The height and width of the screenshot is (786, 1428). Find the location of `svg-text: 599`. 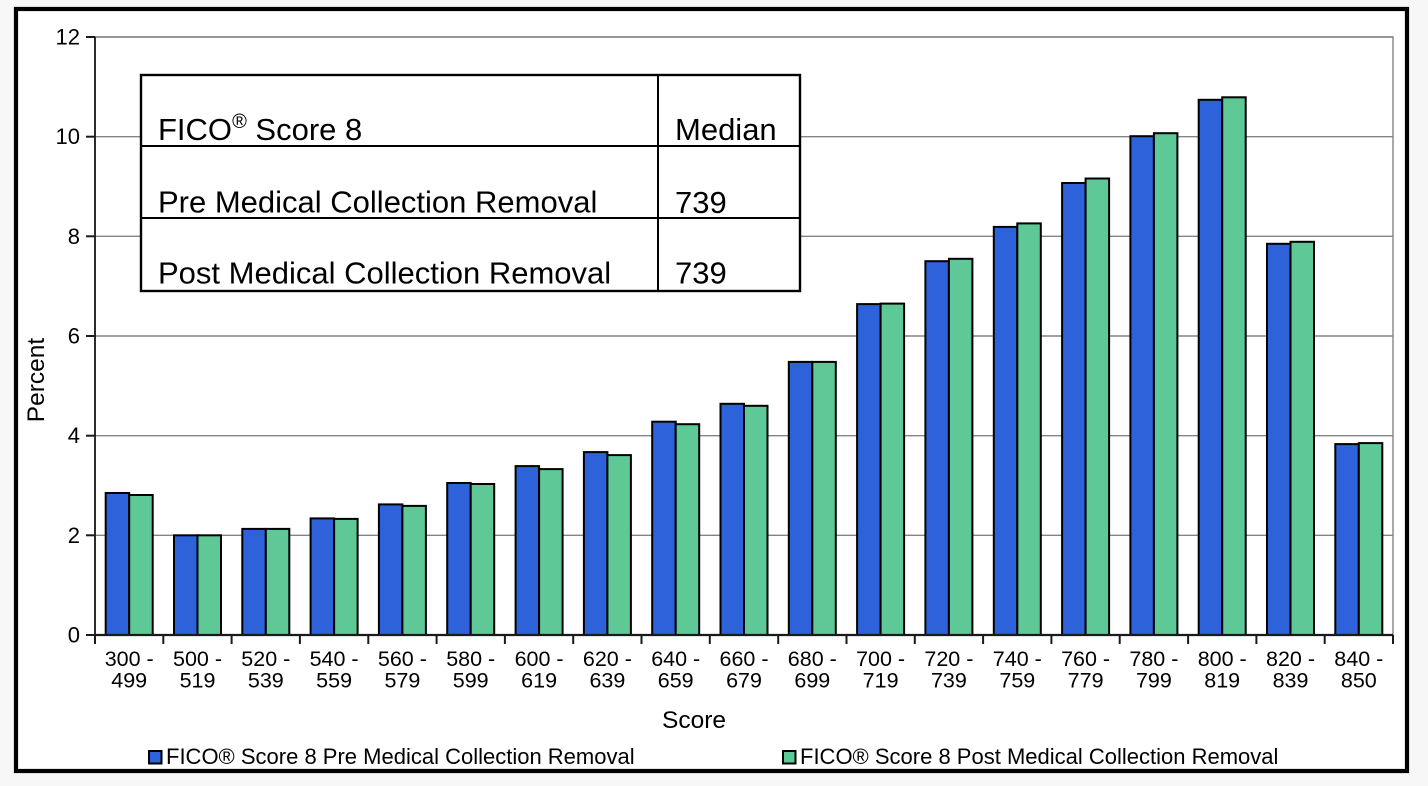

svg-text: 599 is located at coordinates (471, 681).